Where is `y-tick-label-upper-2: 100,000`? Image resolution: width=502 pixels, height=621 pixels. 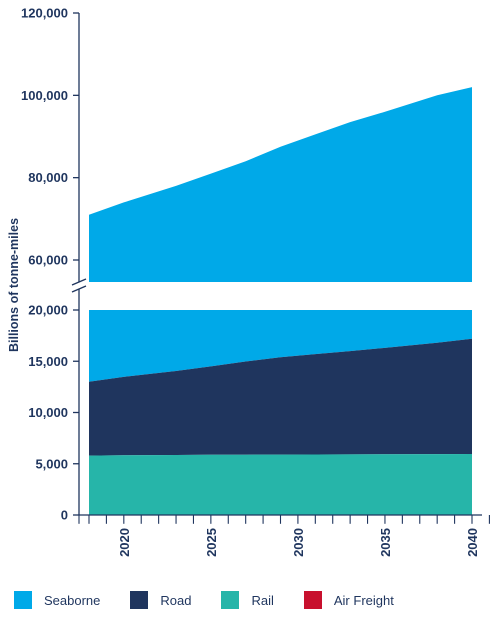 y-tick-label-upper-2: 100,000 is located at coordinates (44, 95).